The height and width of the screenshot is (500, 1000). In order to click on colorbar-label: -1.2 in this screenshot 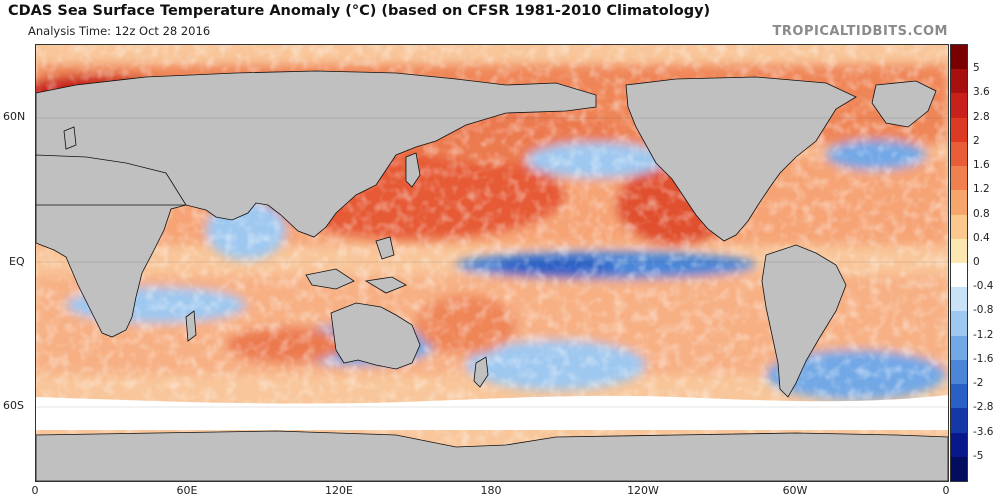, I will do `click(983, 334)`.